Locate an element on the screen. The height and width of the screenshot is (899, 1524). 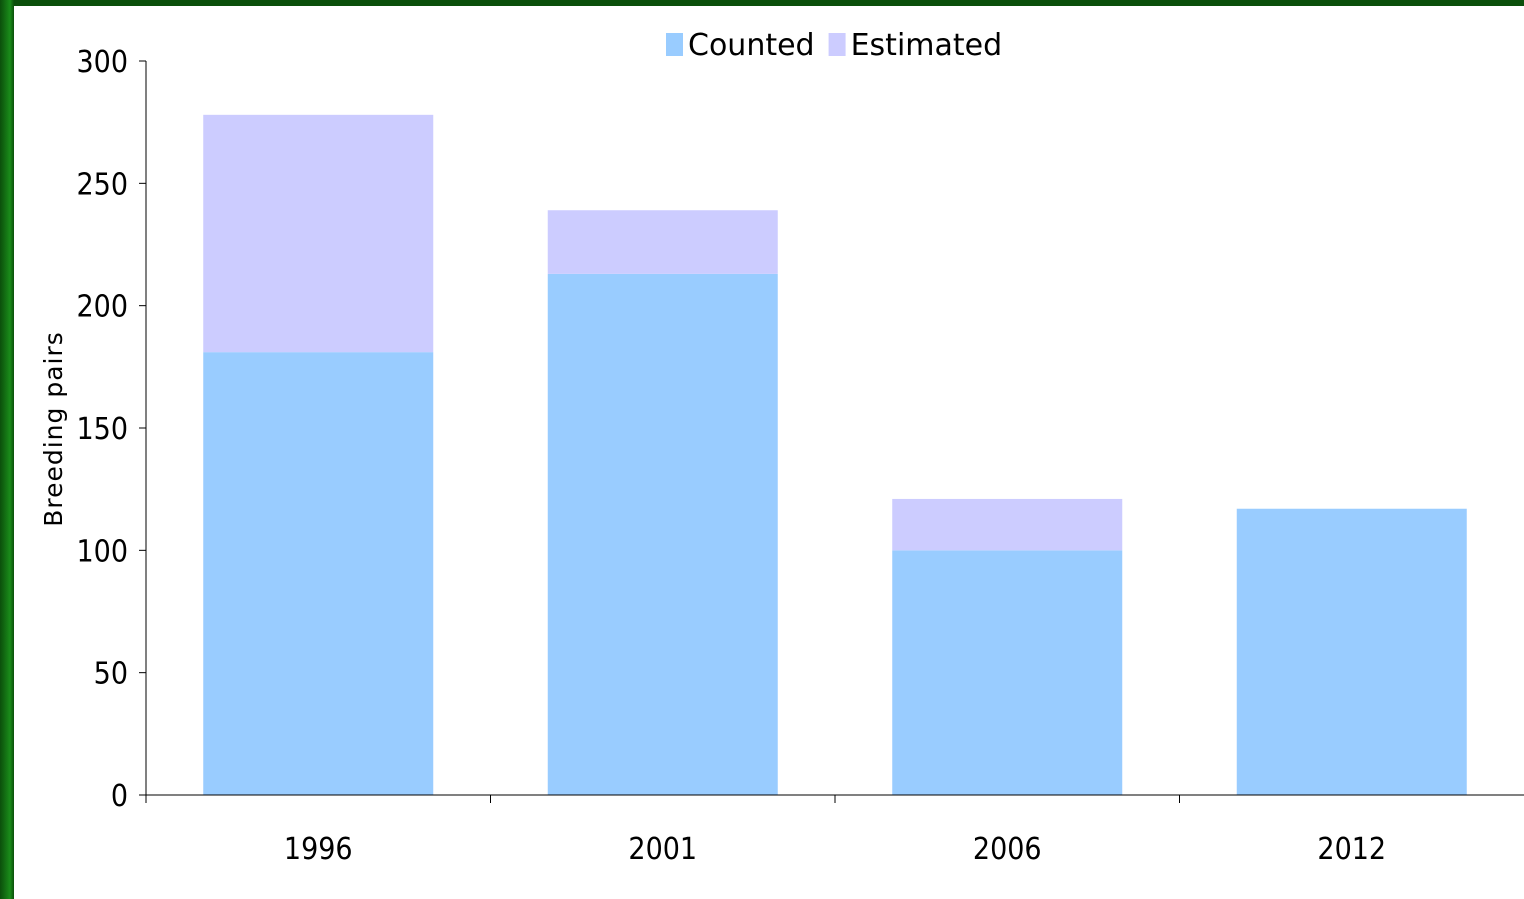
y-tick-label: 150 is located at coordinates (102, 429).